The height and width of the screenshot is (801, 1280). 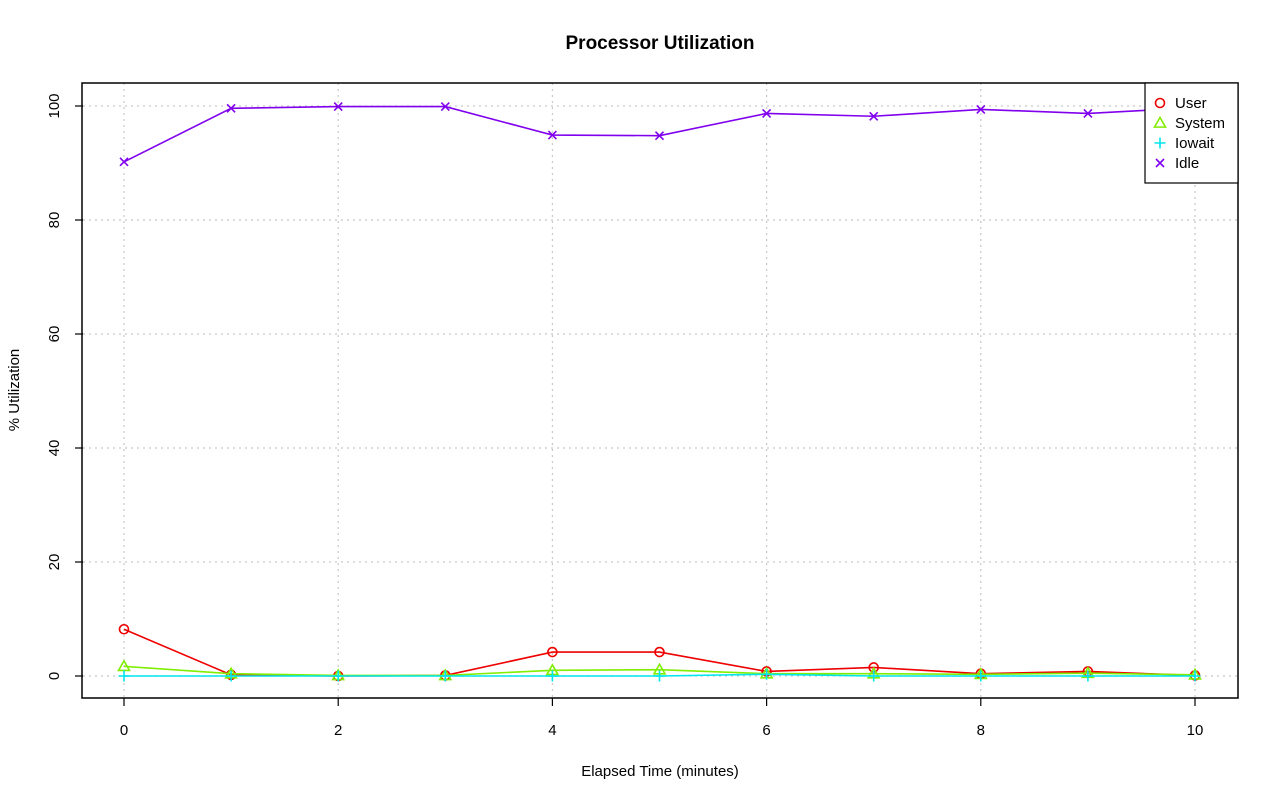 I want to click on y-axis-label: % Utilization, so click(x=14, y=390).